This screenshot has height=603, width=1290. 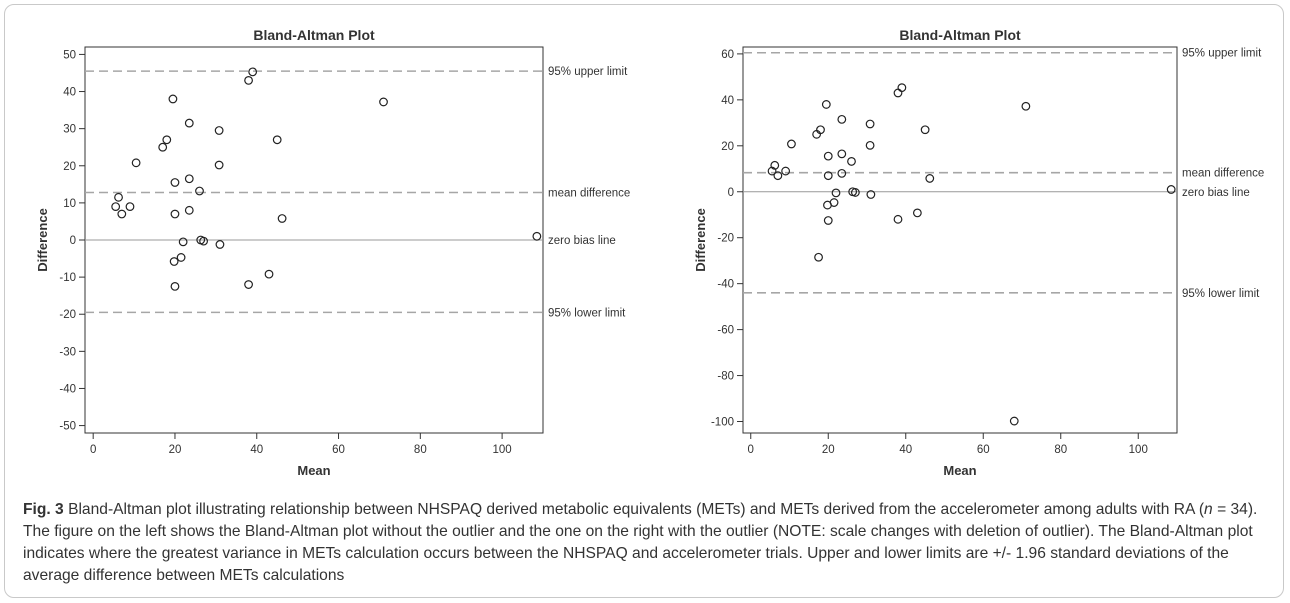 I want to click on y-tick-label: 10, so click(x=69, y=204).